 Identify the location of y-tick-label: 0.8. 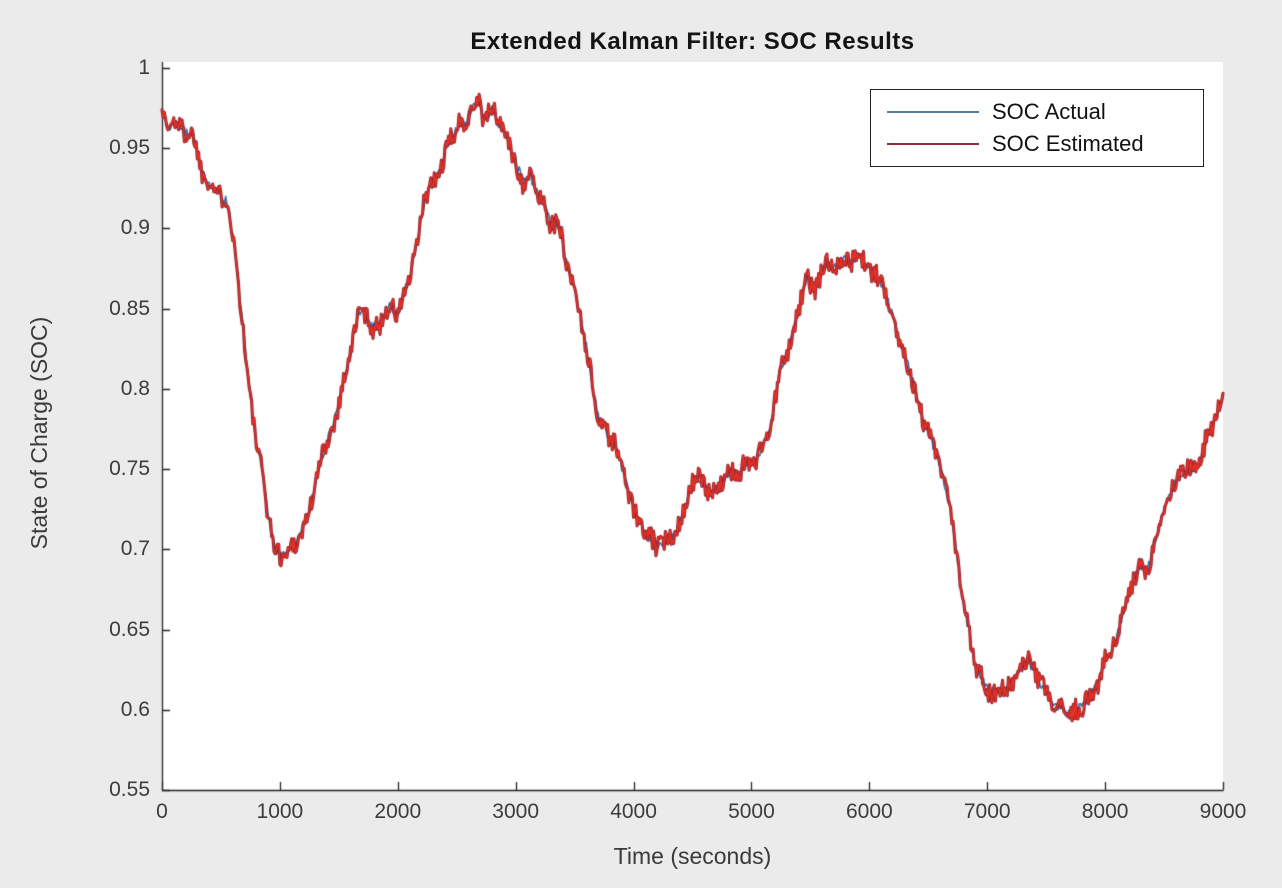
(135, 388).